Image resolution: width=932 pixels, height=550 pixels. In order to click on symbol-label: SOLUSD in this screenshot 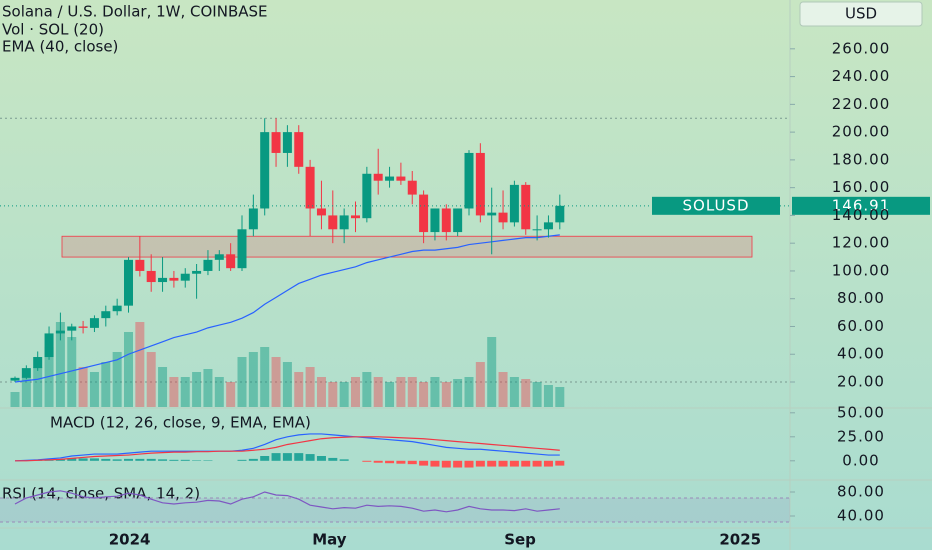, I will do `click(716, 205)`.